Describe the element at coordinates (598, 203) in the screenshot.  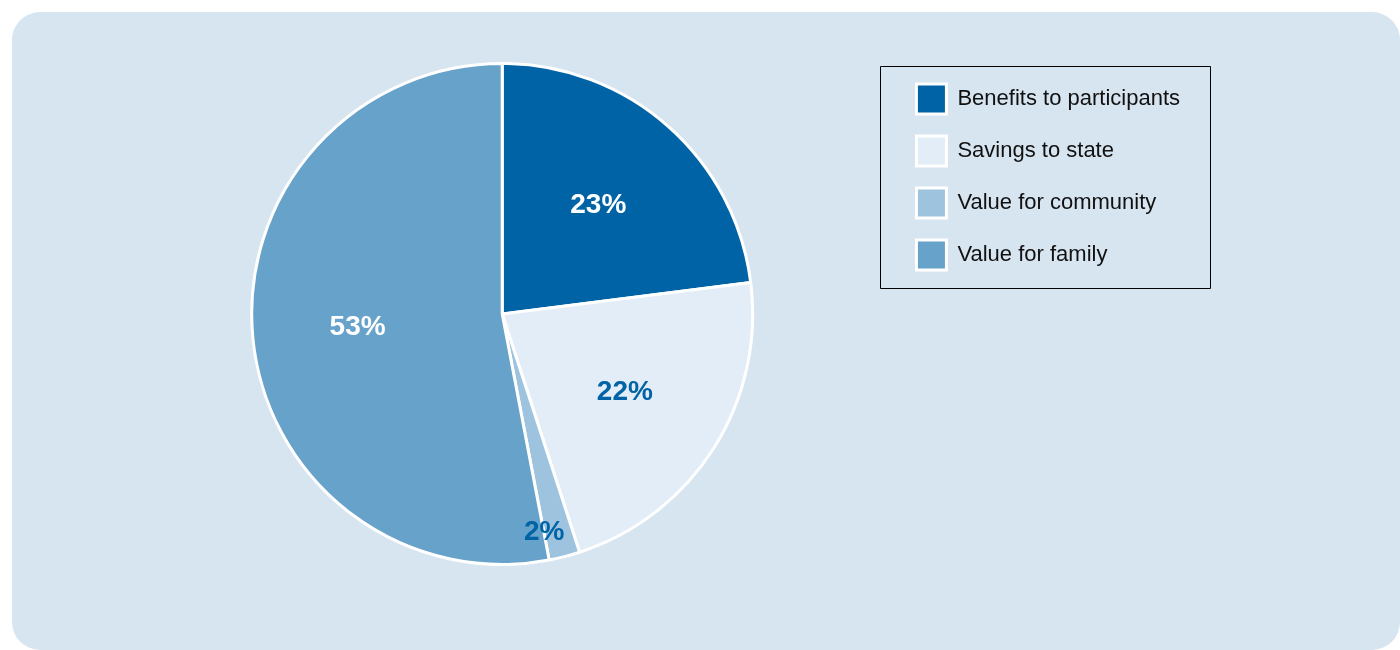
I see `data-label: 23%` at that location.